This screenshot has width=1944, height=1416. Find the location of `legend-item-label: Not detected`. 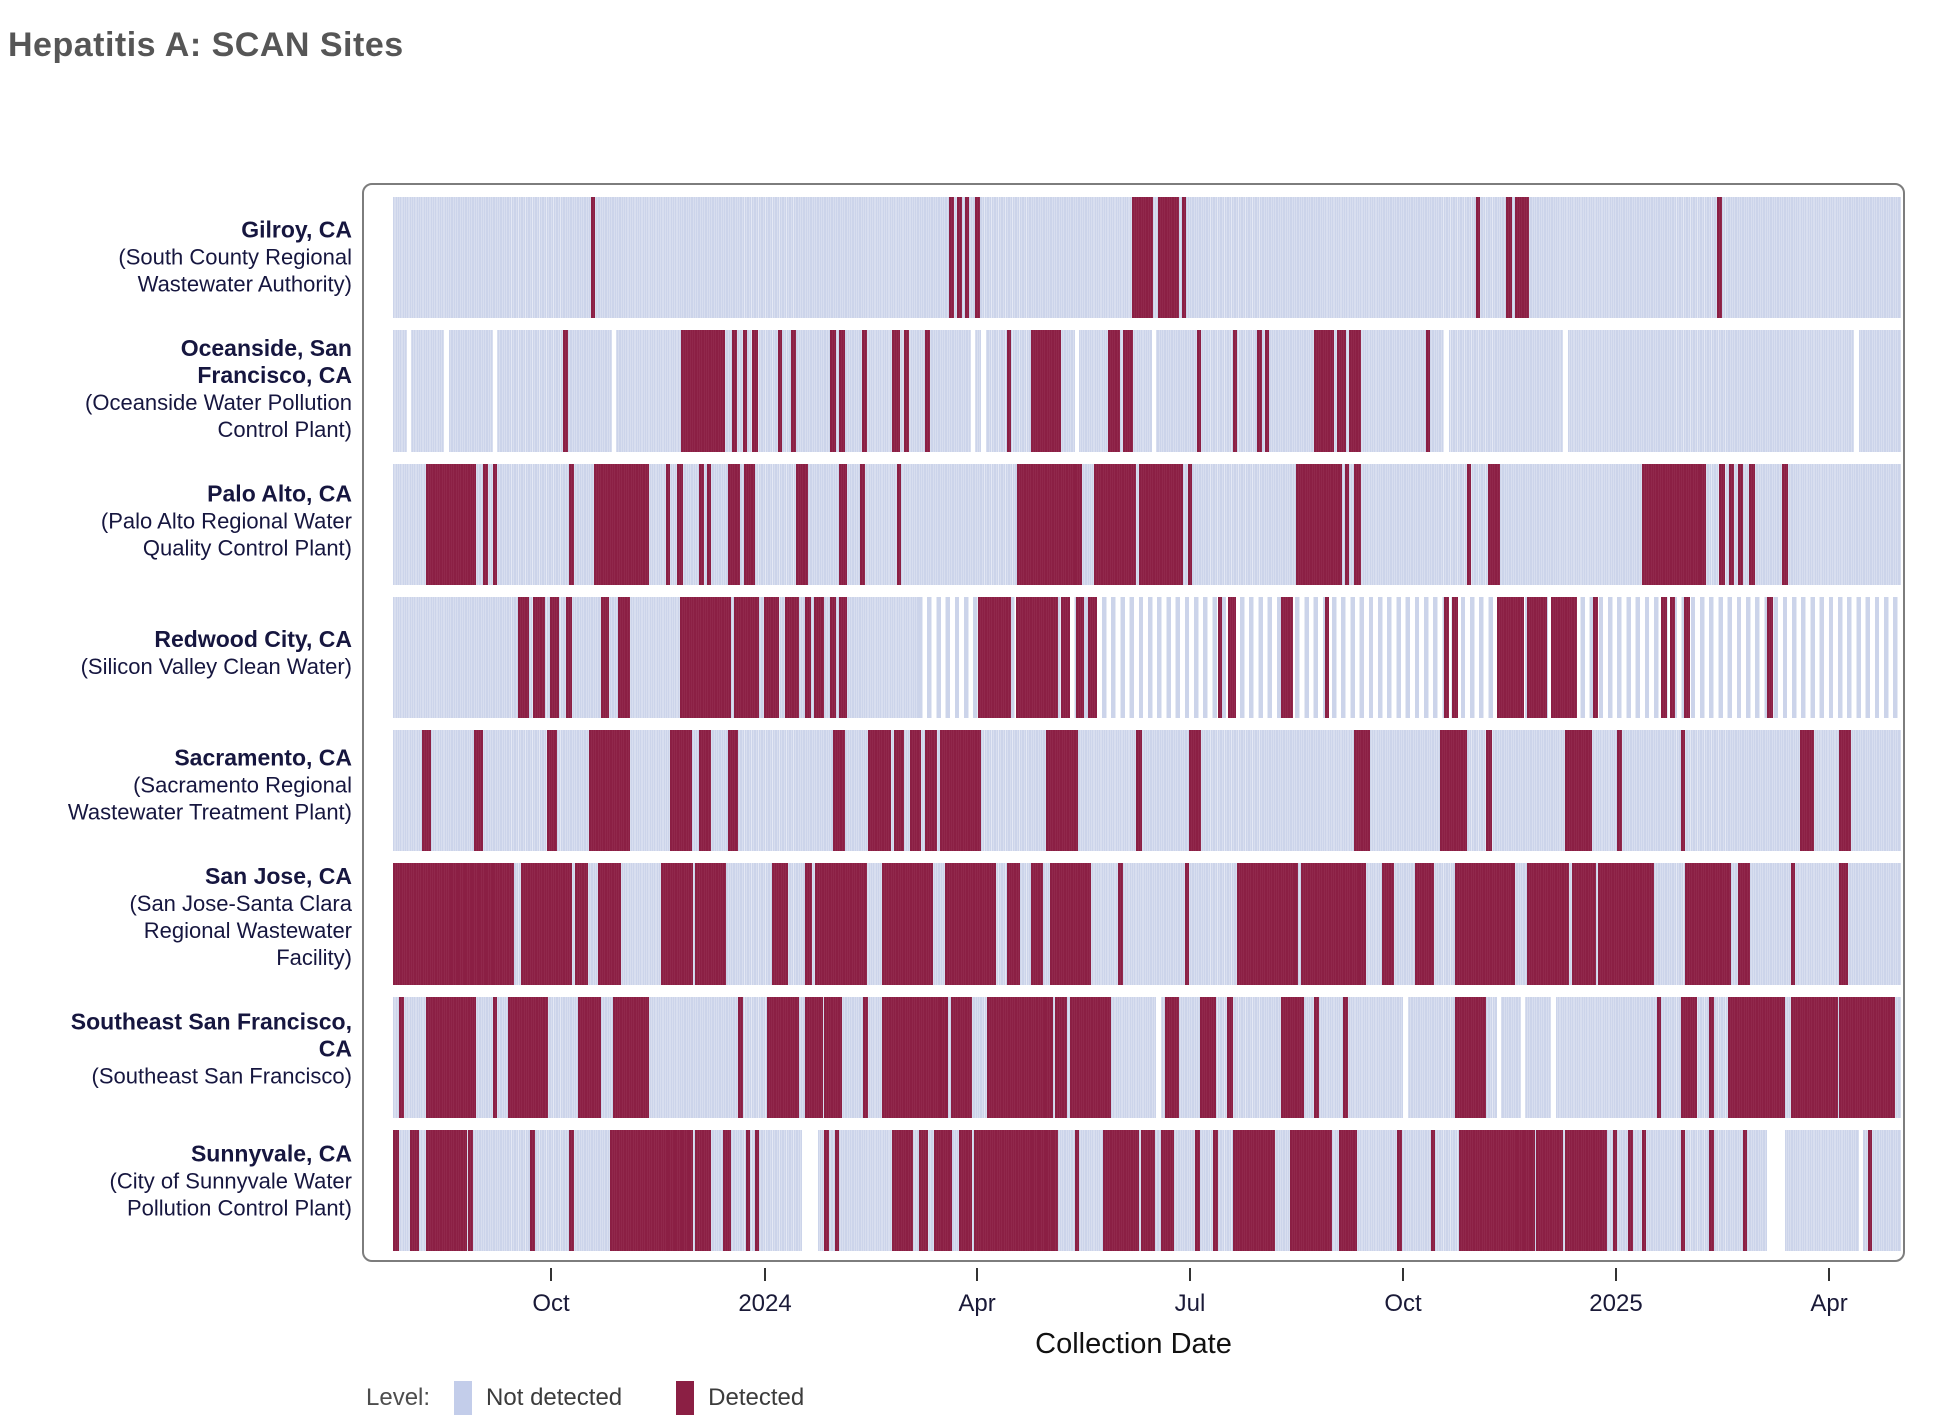

legend-item-label: Not detected is located at coordinates (554, 1397).